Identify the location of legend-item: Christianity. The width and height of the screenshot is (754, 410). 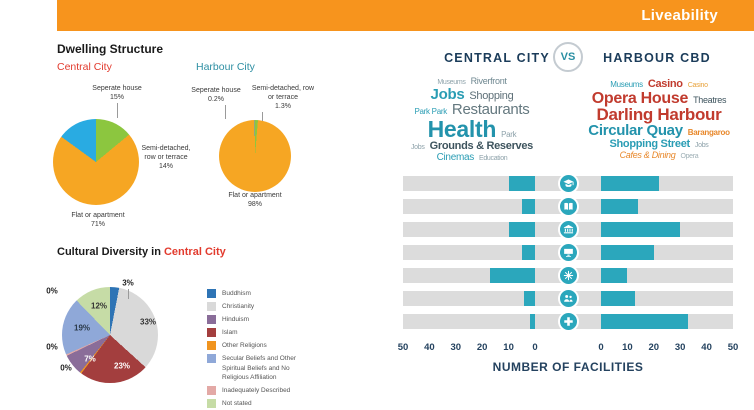
(269, 307).